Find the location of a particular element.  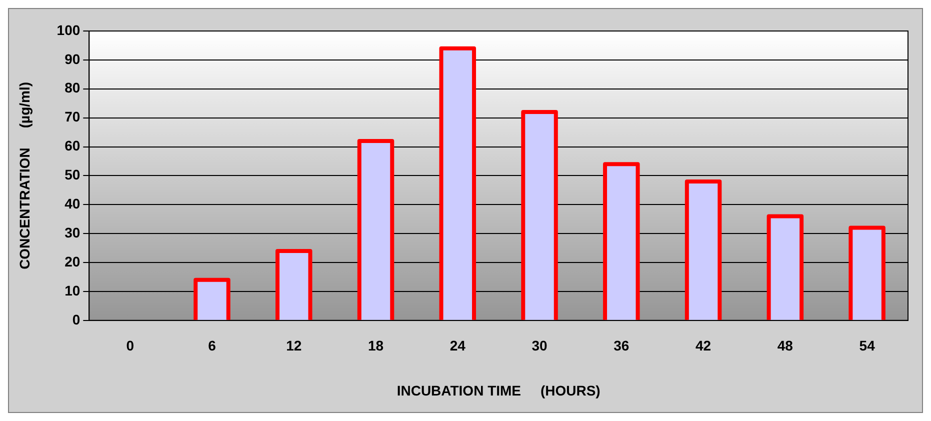

y-tick-label: 20 is located at coordinates (72, 261).